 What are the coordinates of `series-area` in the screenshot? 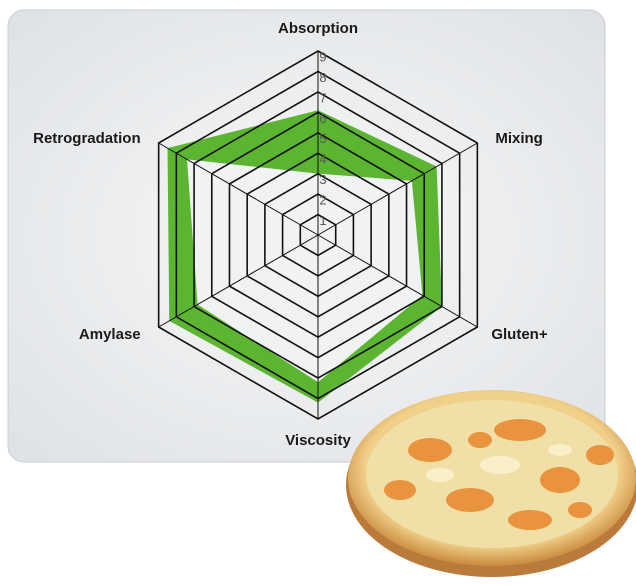 It's located at (304, 271).